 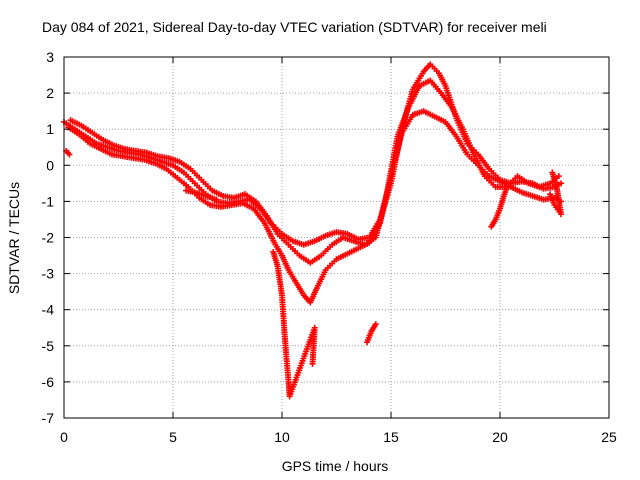 What do you see at coordinates (391, 437) in the screenshot?
I see `x-tick-label: 15` at bounding box center [391, 437].